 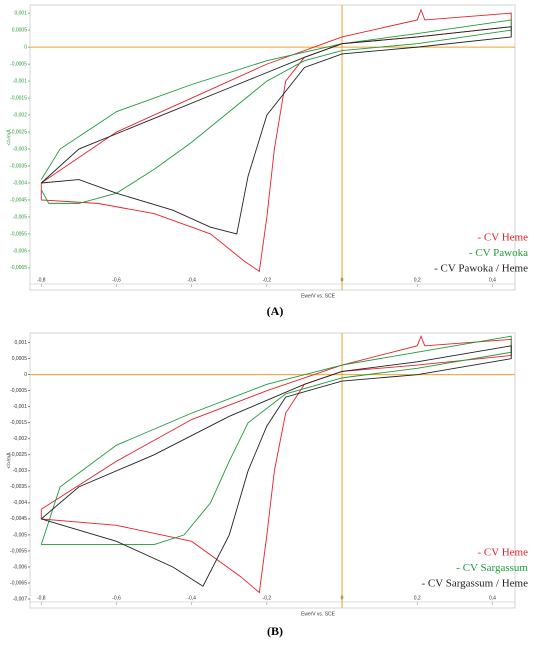 What do you see at coordinates (481, 269) in the screenshot?
I see `legend-entry: - CV Pawoka / Heme` at bounding box center [481, 269].